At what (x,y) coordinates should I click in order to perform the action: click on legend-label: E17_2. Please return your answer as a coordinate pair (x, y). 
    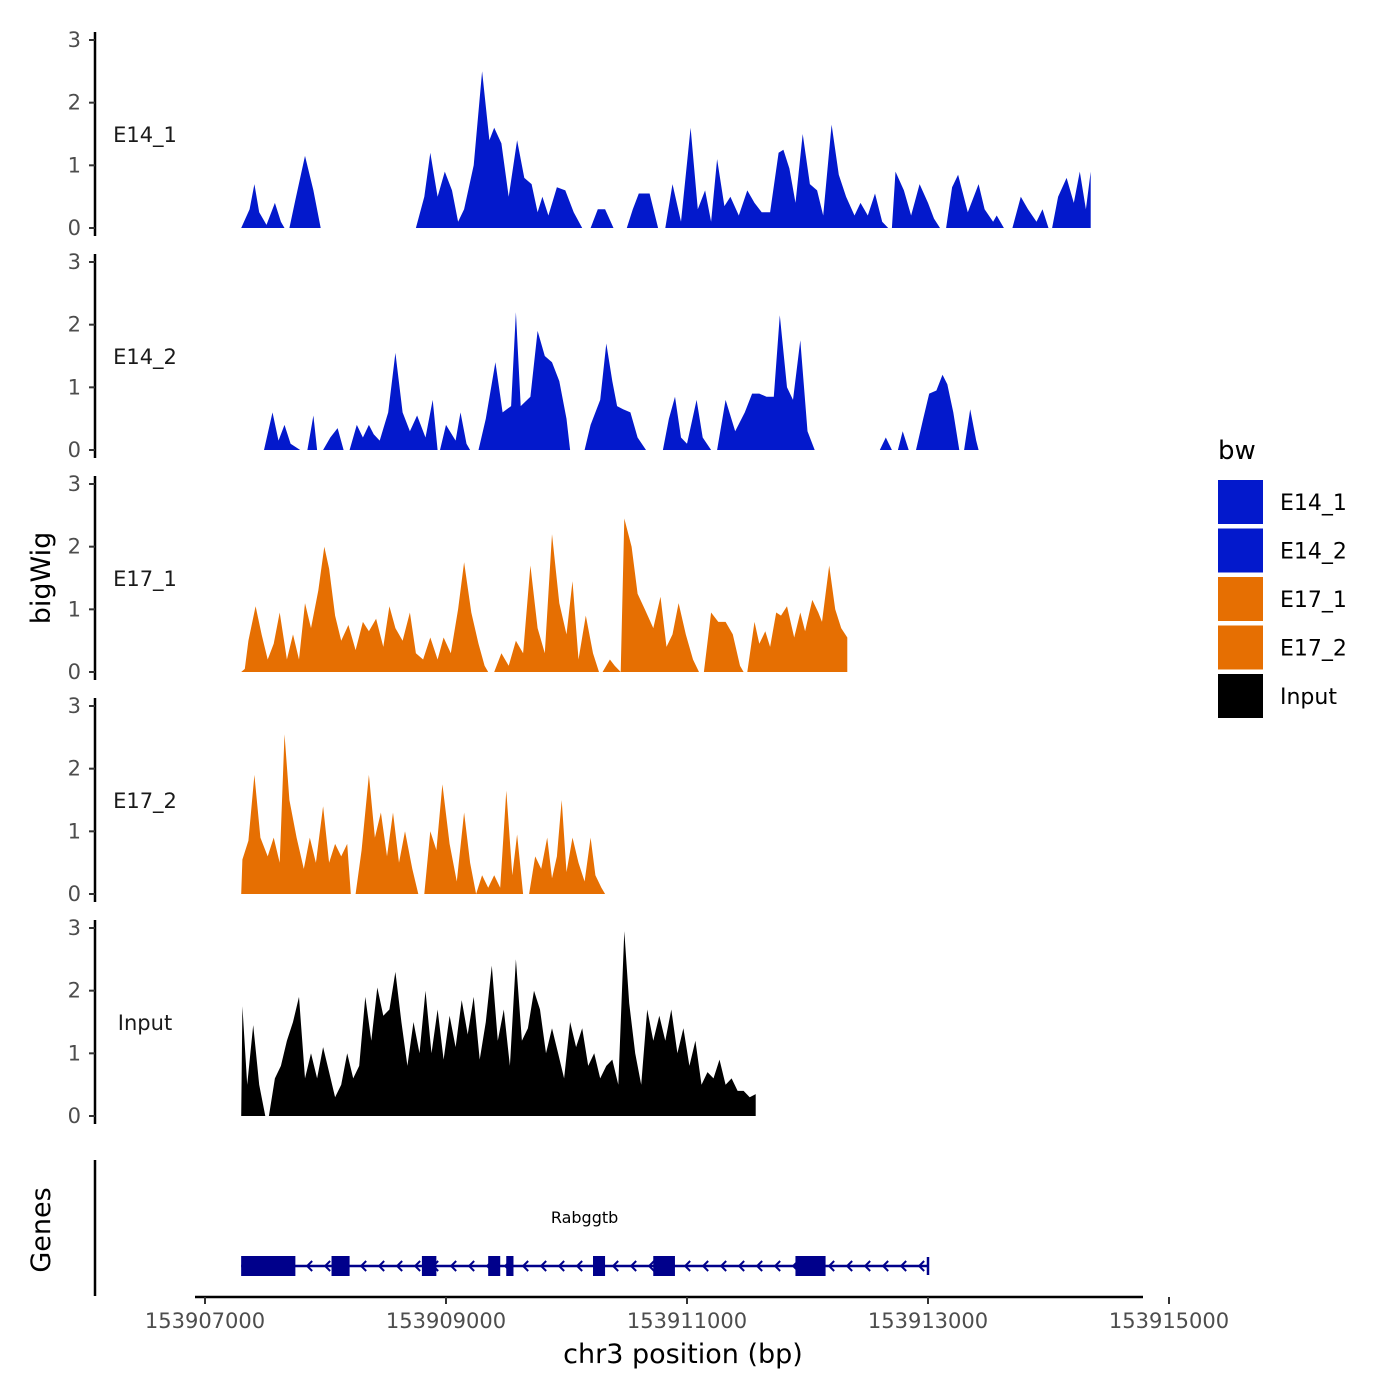
    Looking at the image, I should click on (1313, 649).